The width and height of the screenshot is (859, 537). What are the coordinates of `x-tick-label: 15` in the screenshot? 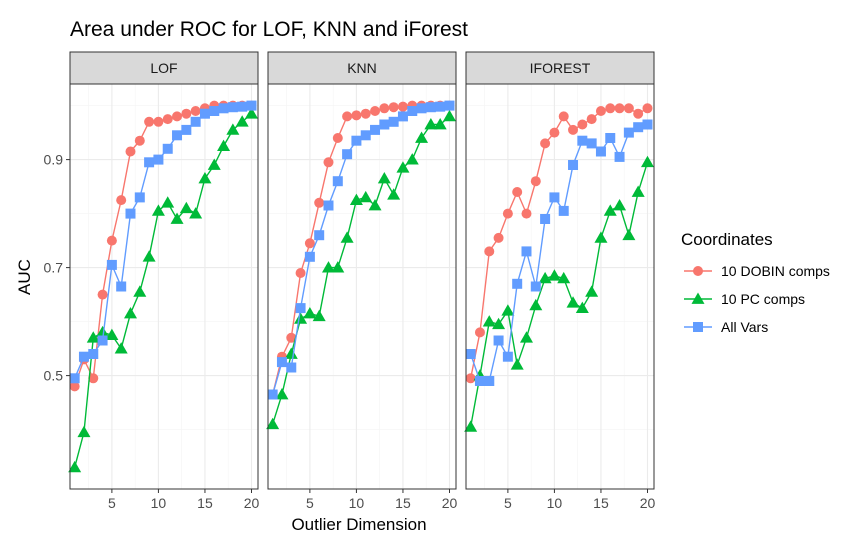 It's located at (403, 503).